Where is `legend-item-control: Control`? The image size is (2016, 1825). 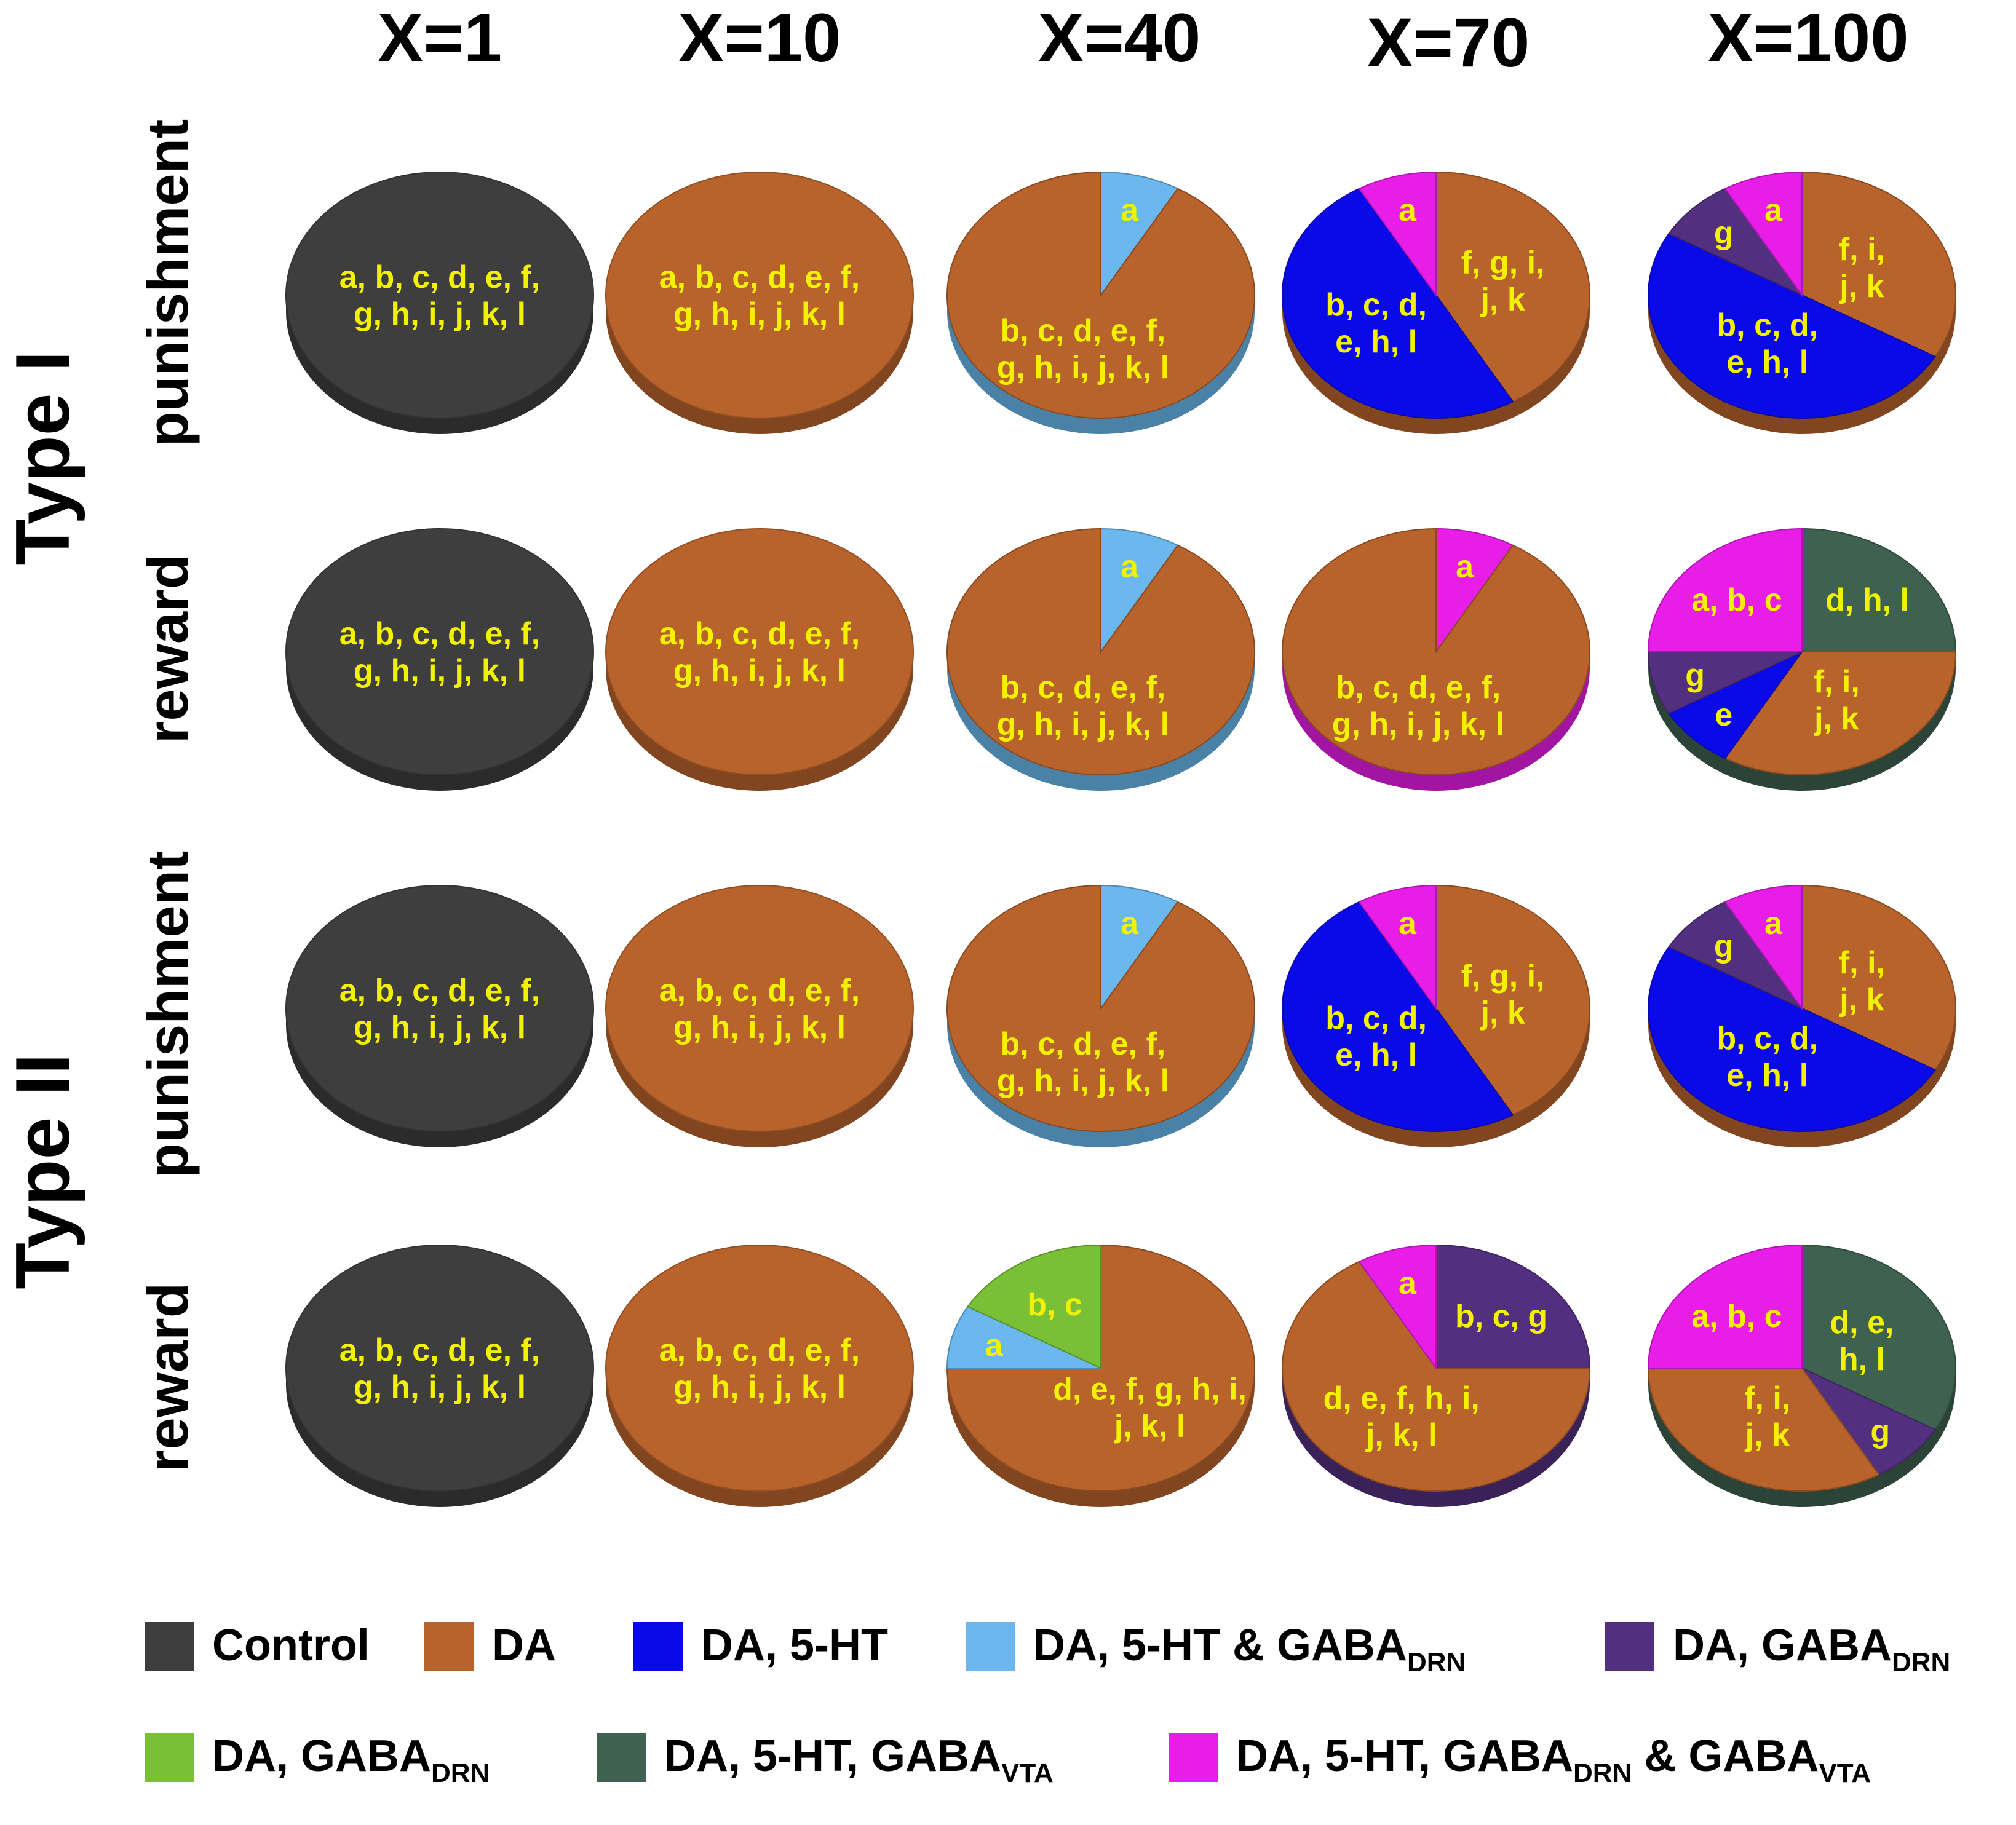 legend-item-control: Control is located at coordinates (257, 1646).